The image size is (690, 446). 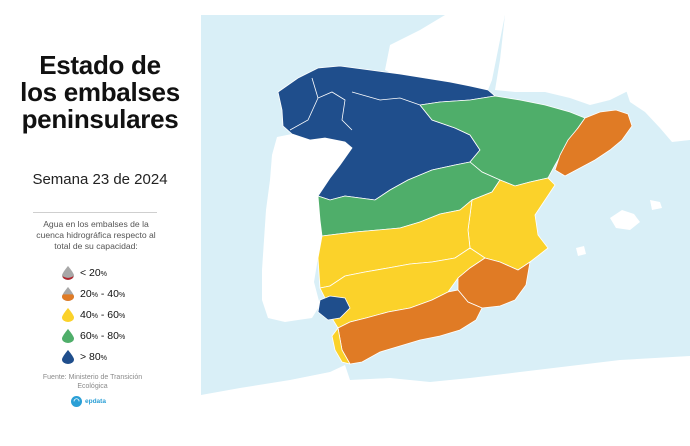 I want to click on legend-item-60-80: 60% - 80%, so click(x=112, y=335).